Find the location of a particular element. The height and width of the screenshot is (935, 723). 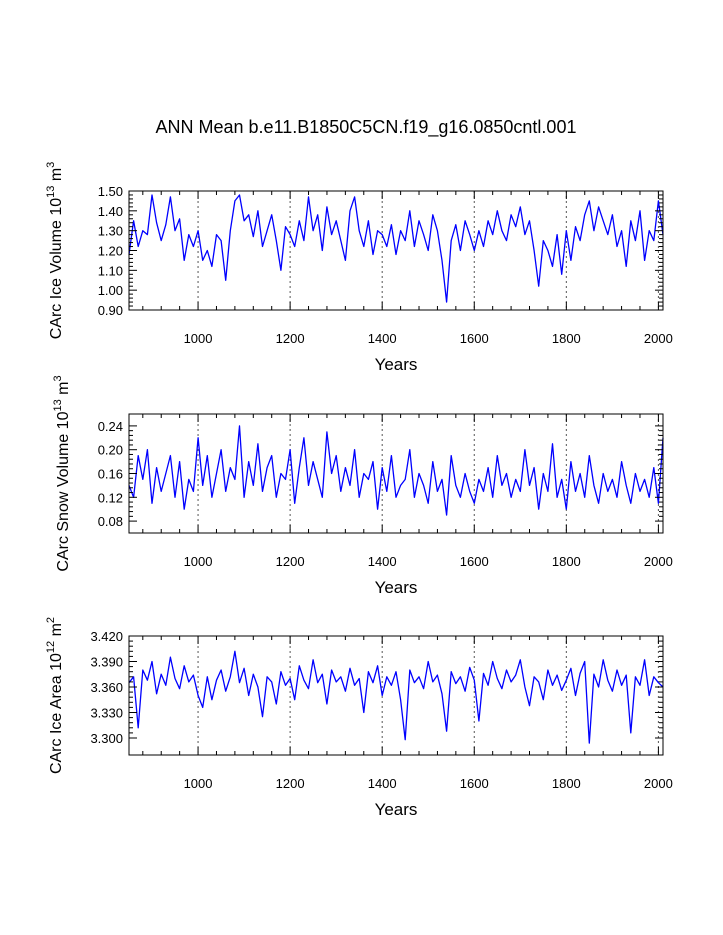

chart-2-y-axis-label-part: 2 is located at coordinates (51, 620).